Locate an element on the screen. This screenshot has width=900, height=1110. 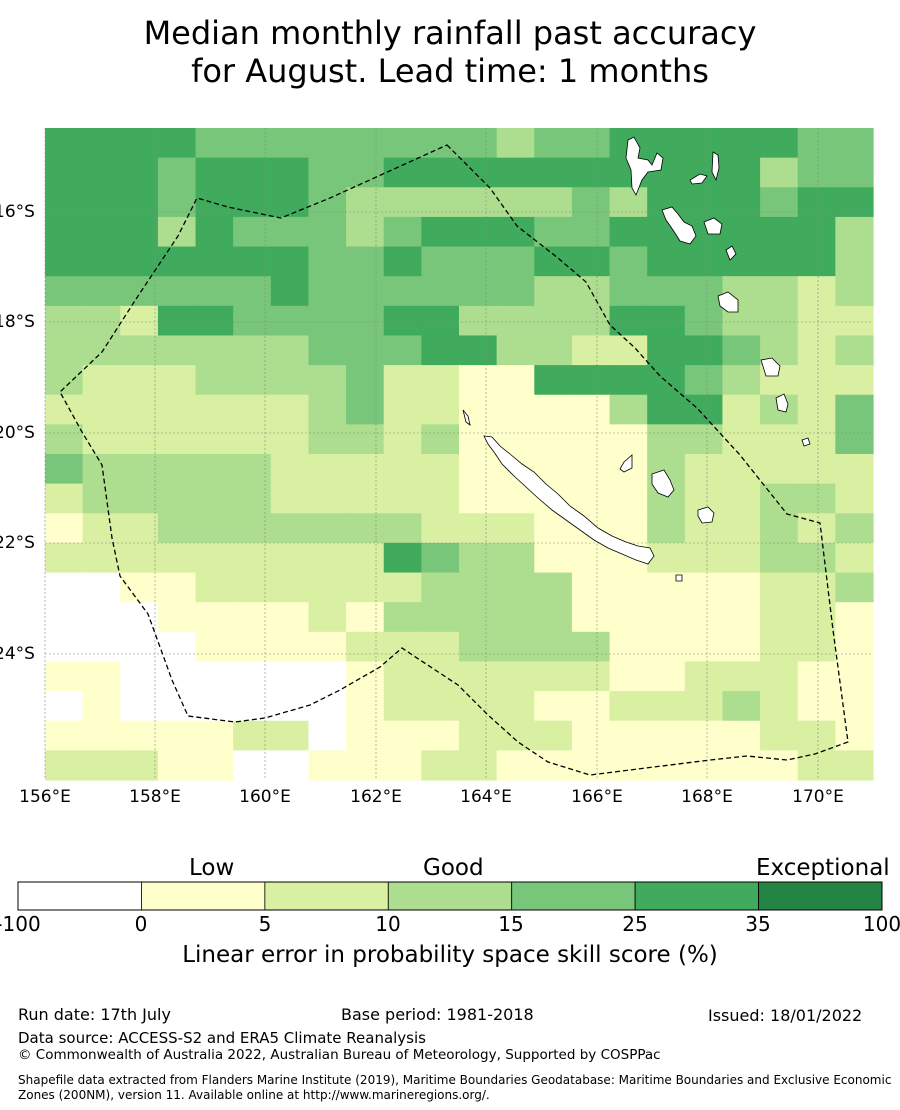
vanuatu-islet-c is located at coordinates (731, 253).